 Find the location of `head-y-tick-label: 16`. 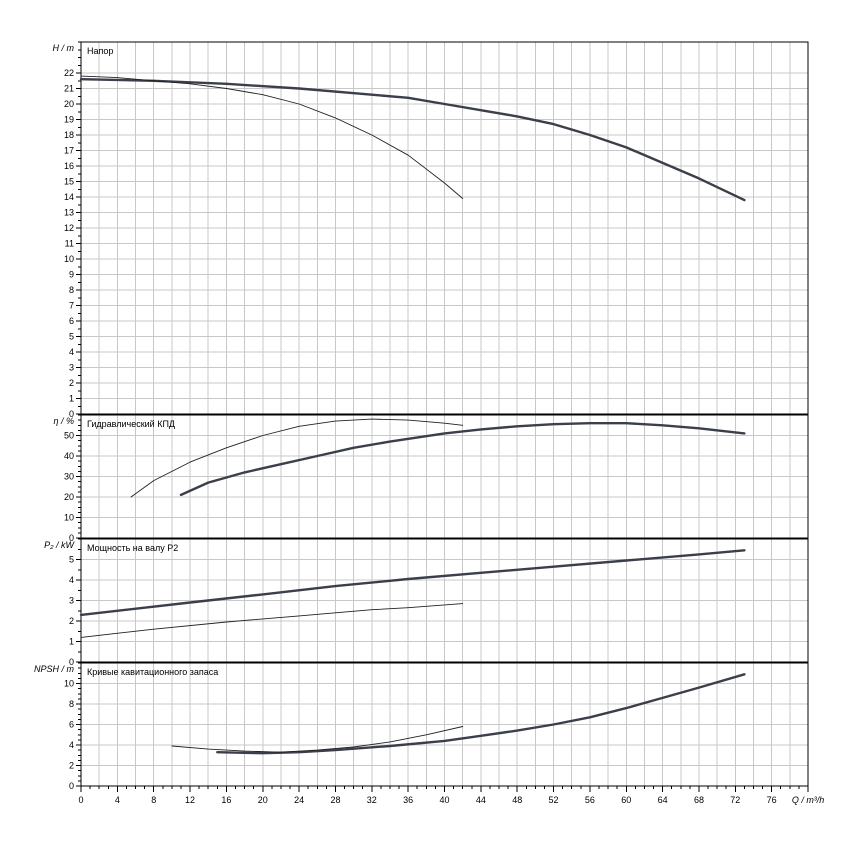

head-y-tick-label: 16 is located at coordinates (69, 166).